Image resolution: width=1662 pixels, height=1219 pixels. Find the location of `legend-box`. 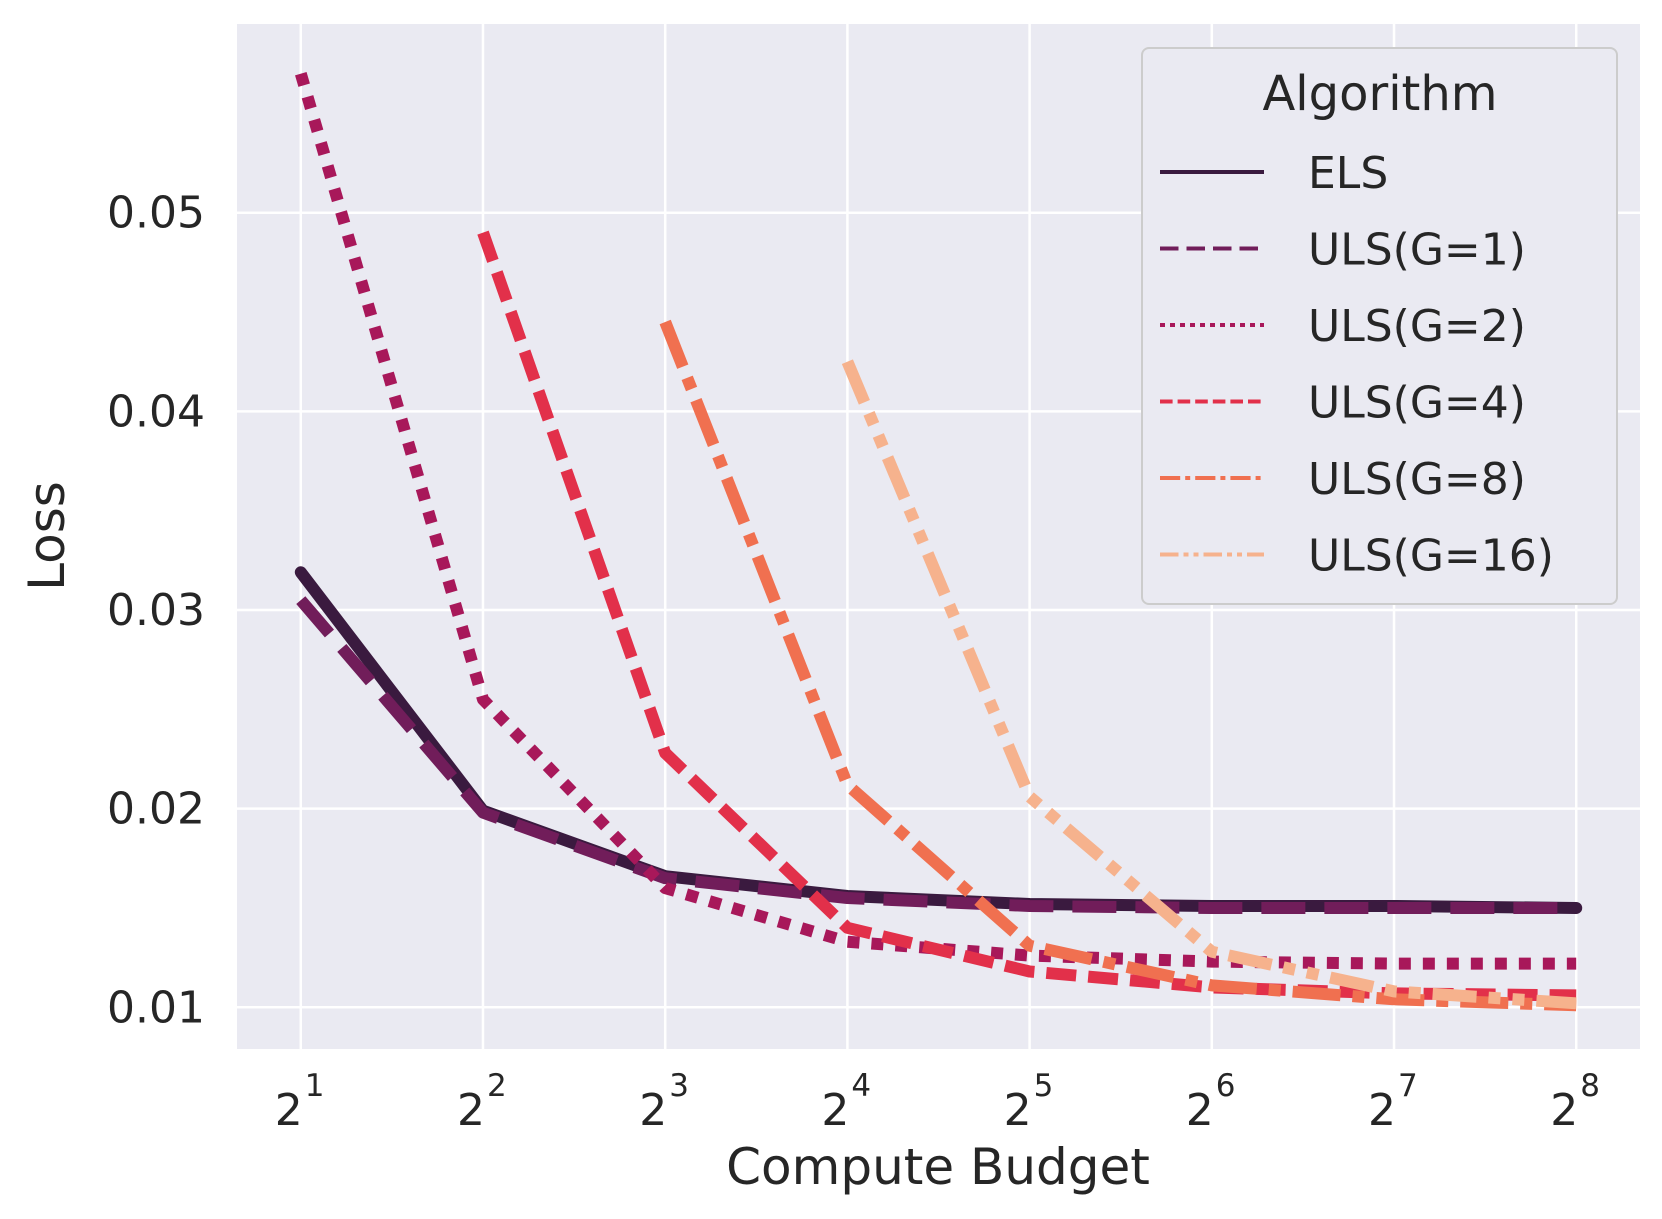

legend-box is located at coordinates (1379, 326).